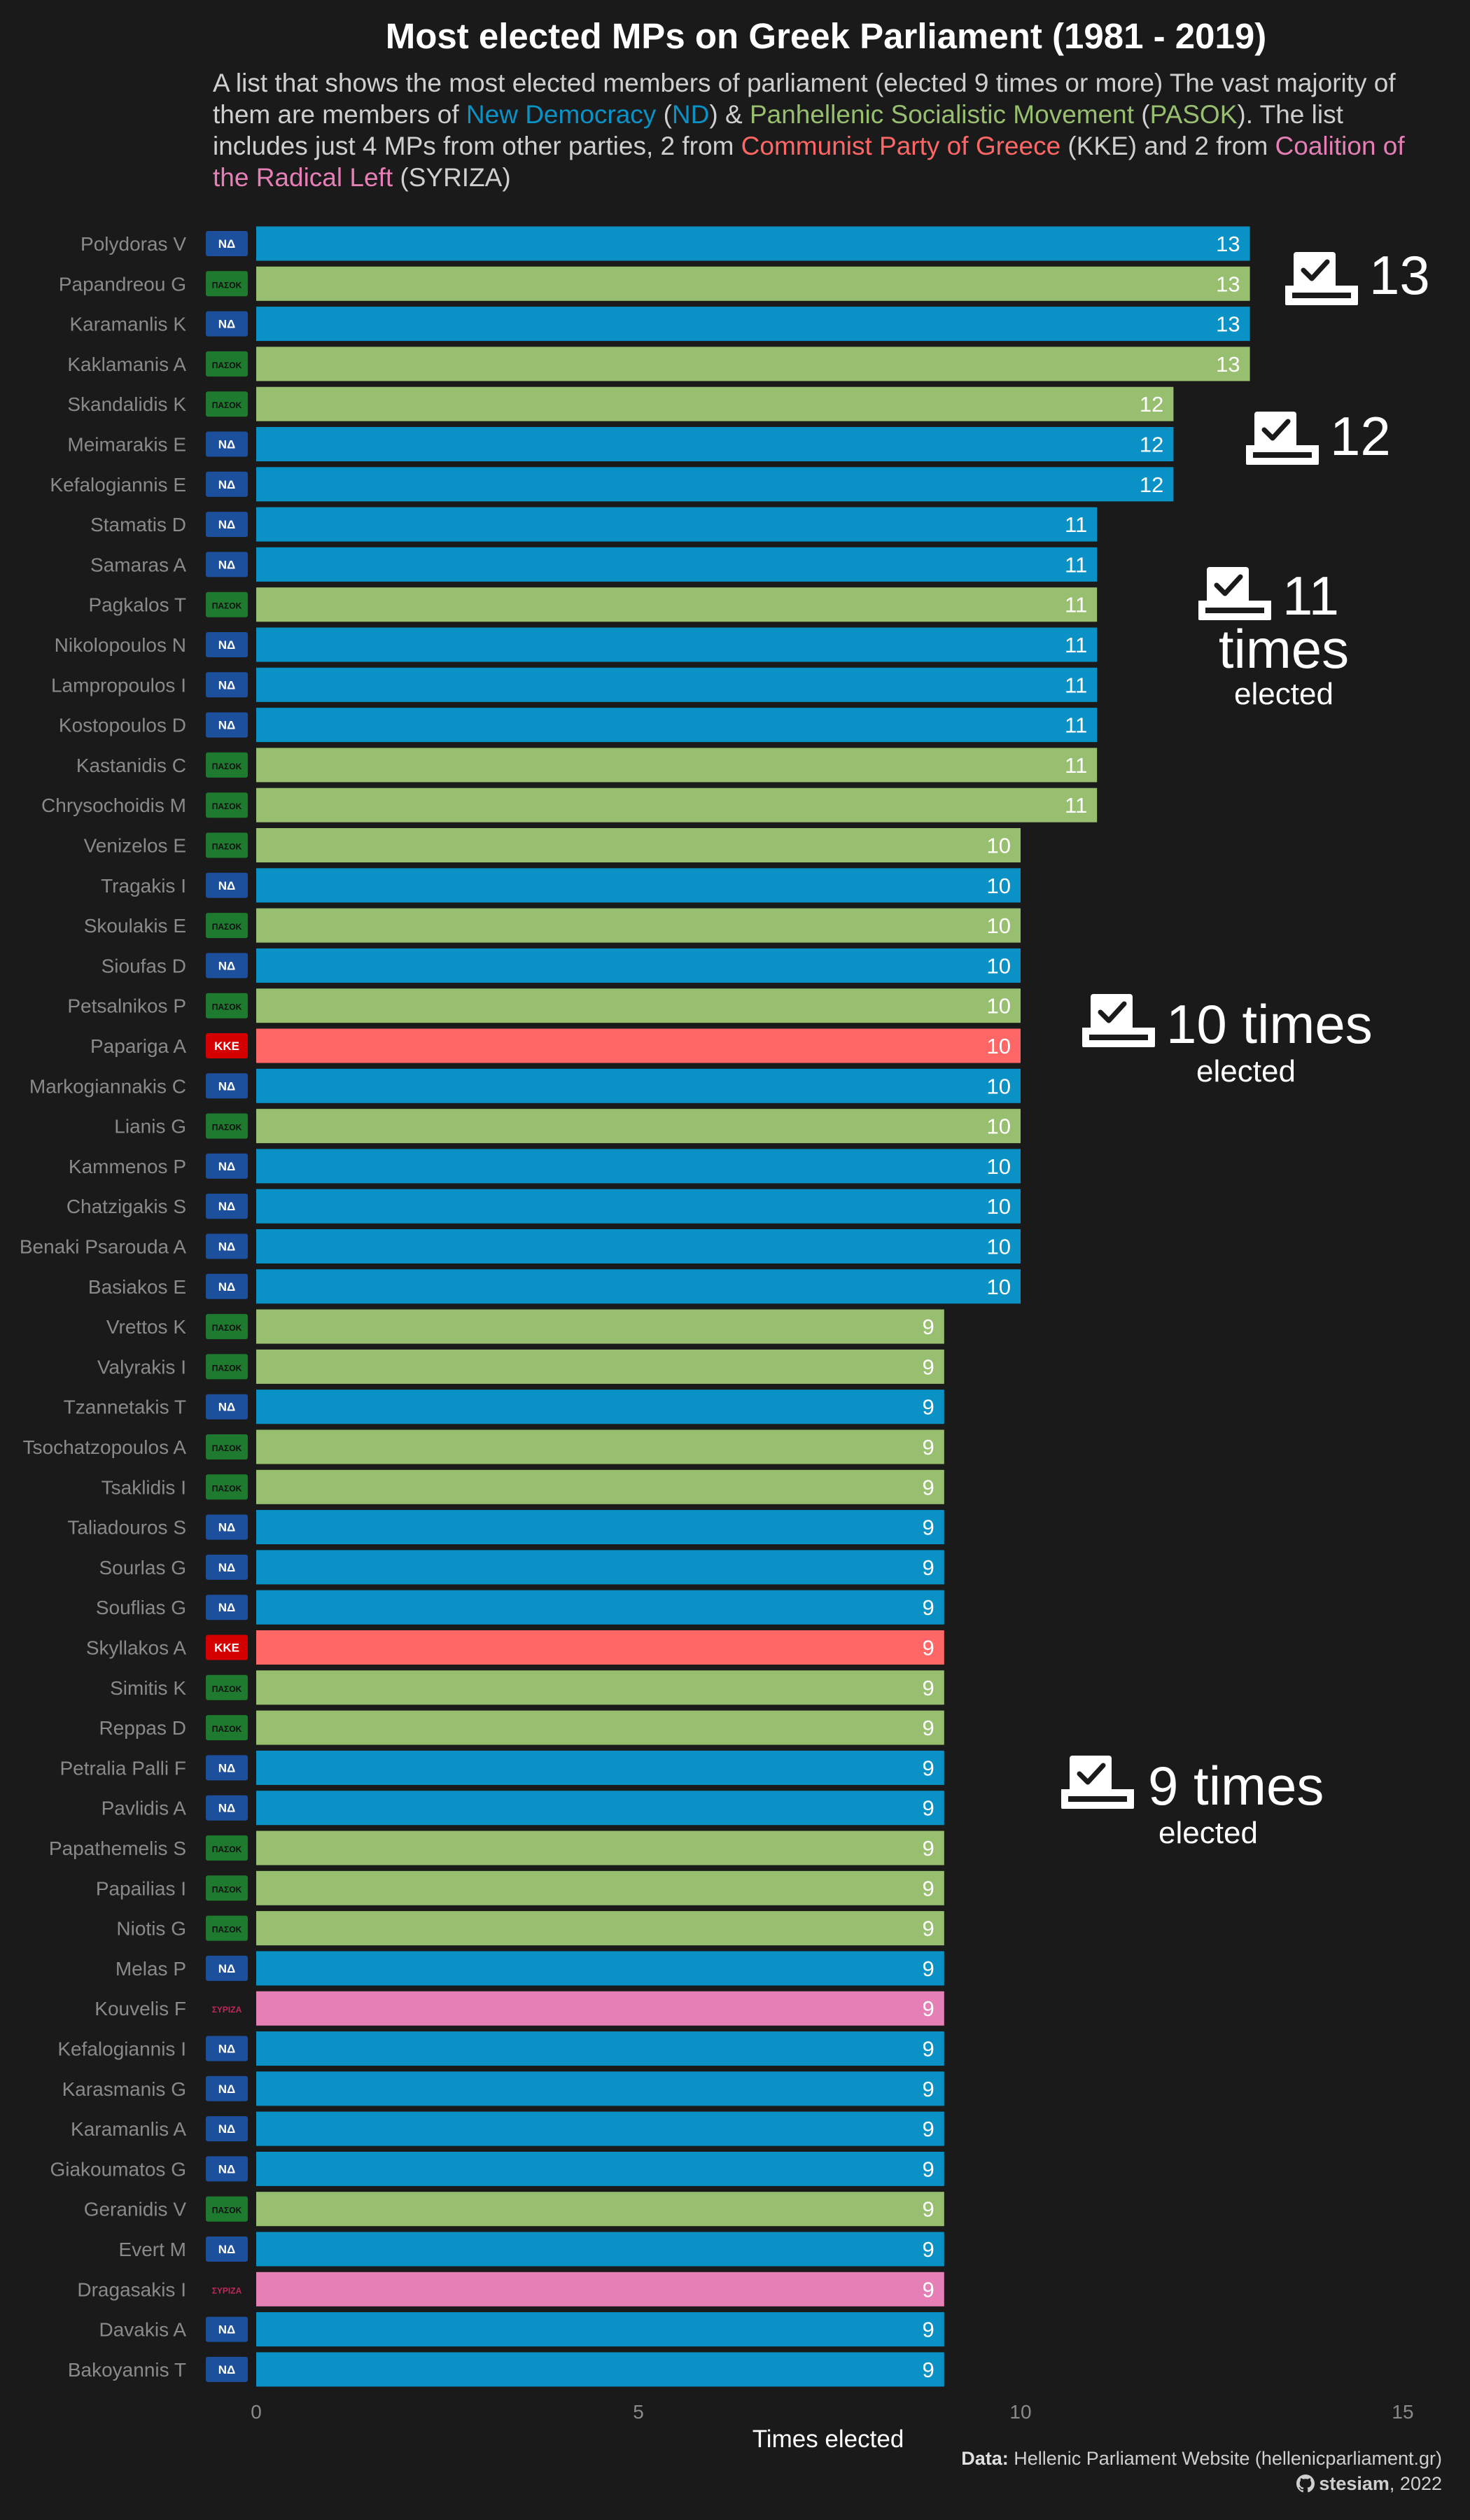  Describe the element at coordinates (105, 1447) in the screenshot. I see `mp-name-label: Tsochatzopoulos A` at that location.